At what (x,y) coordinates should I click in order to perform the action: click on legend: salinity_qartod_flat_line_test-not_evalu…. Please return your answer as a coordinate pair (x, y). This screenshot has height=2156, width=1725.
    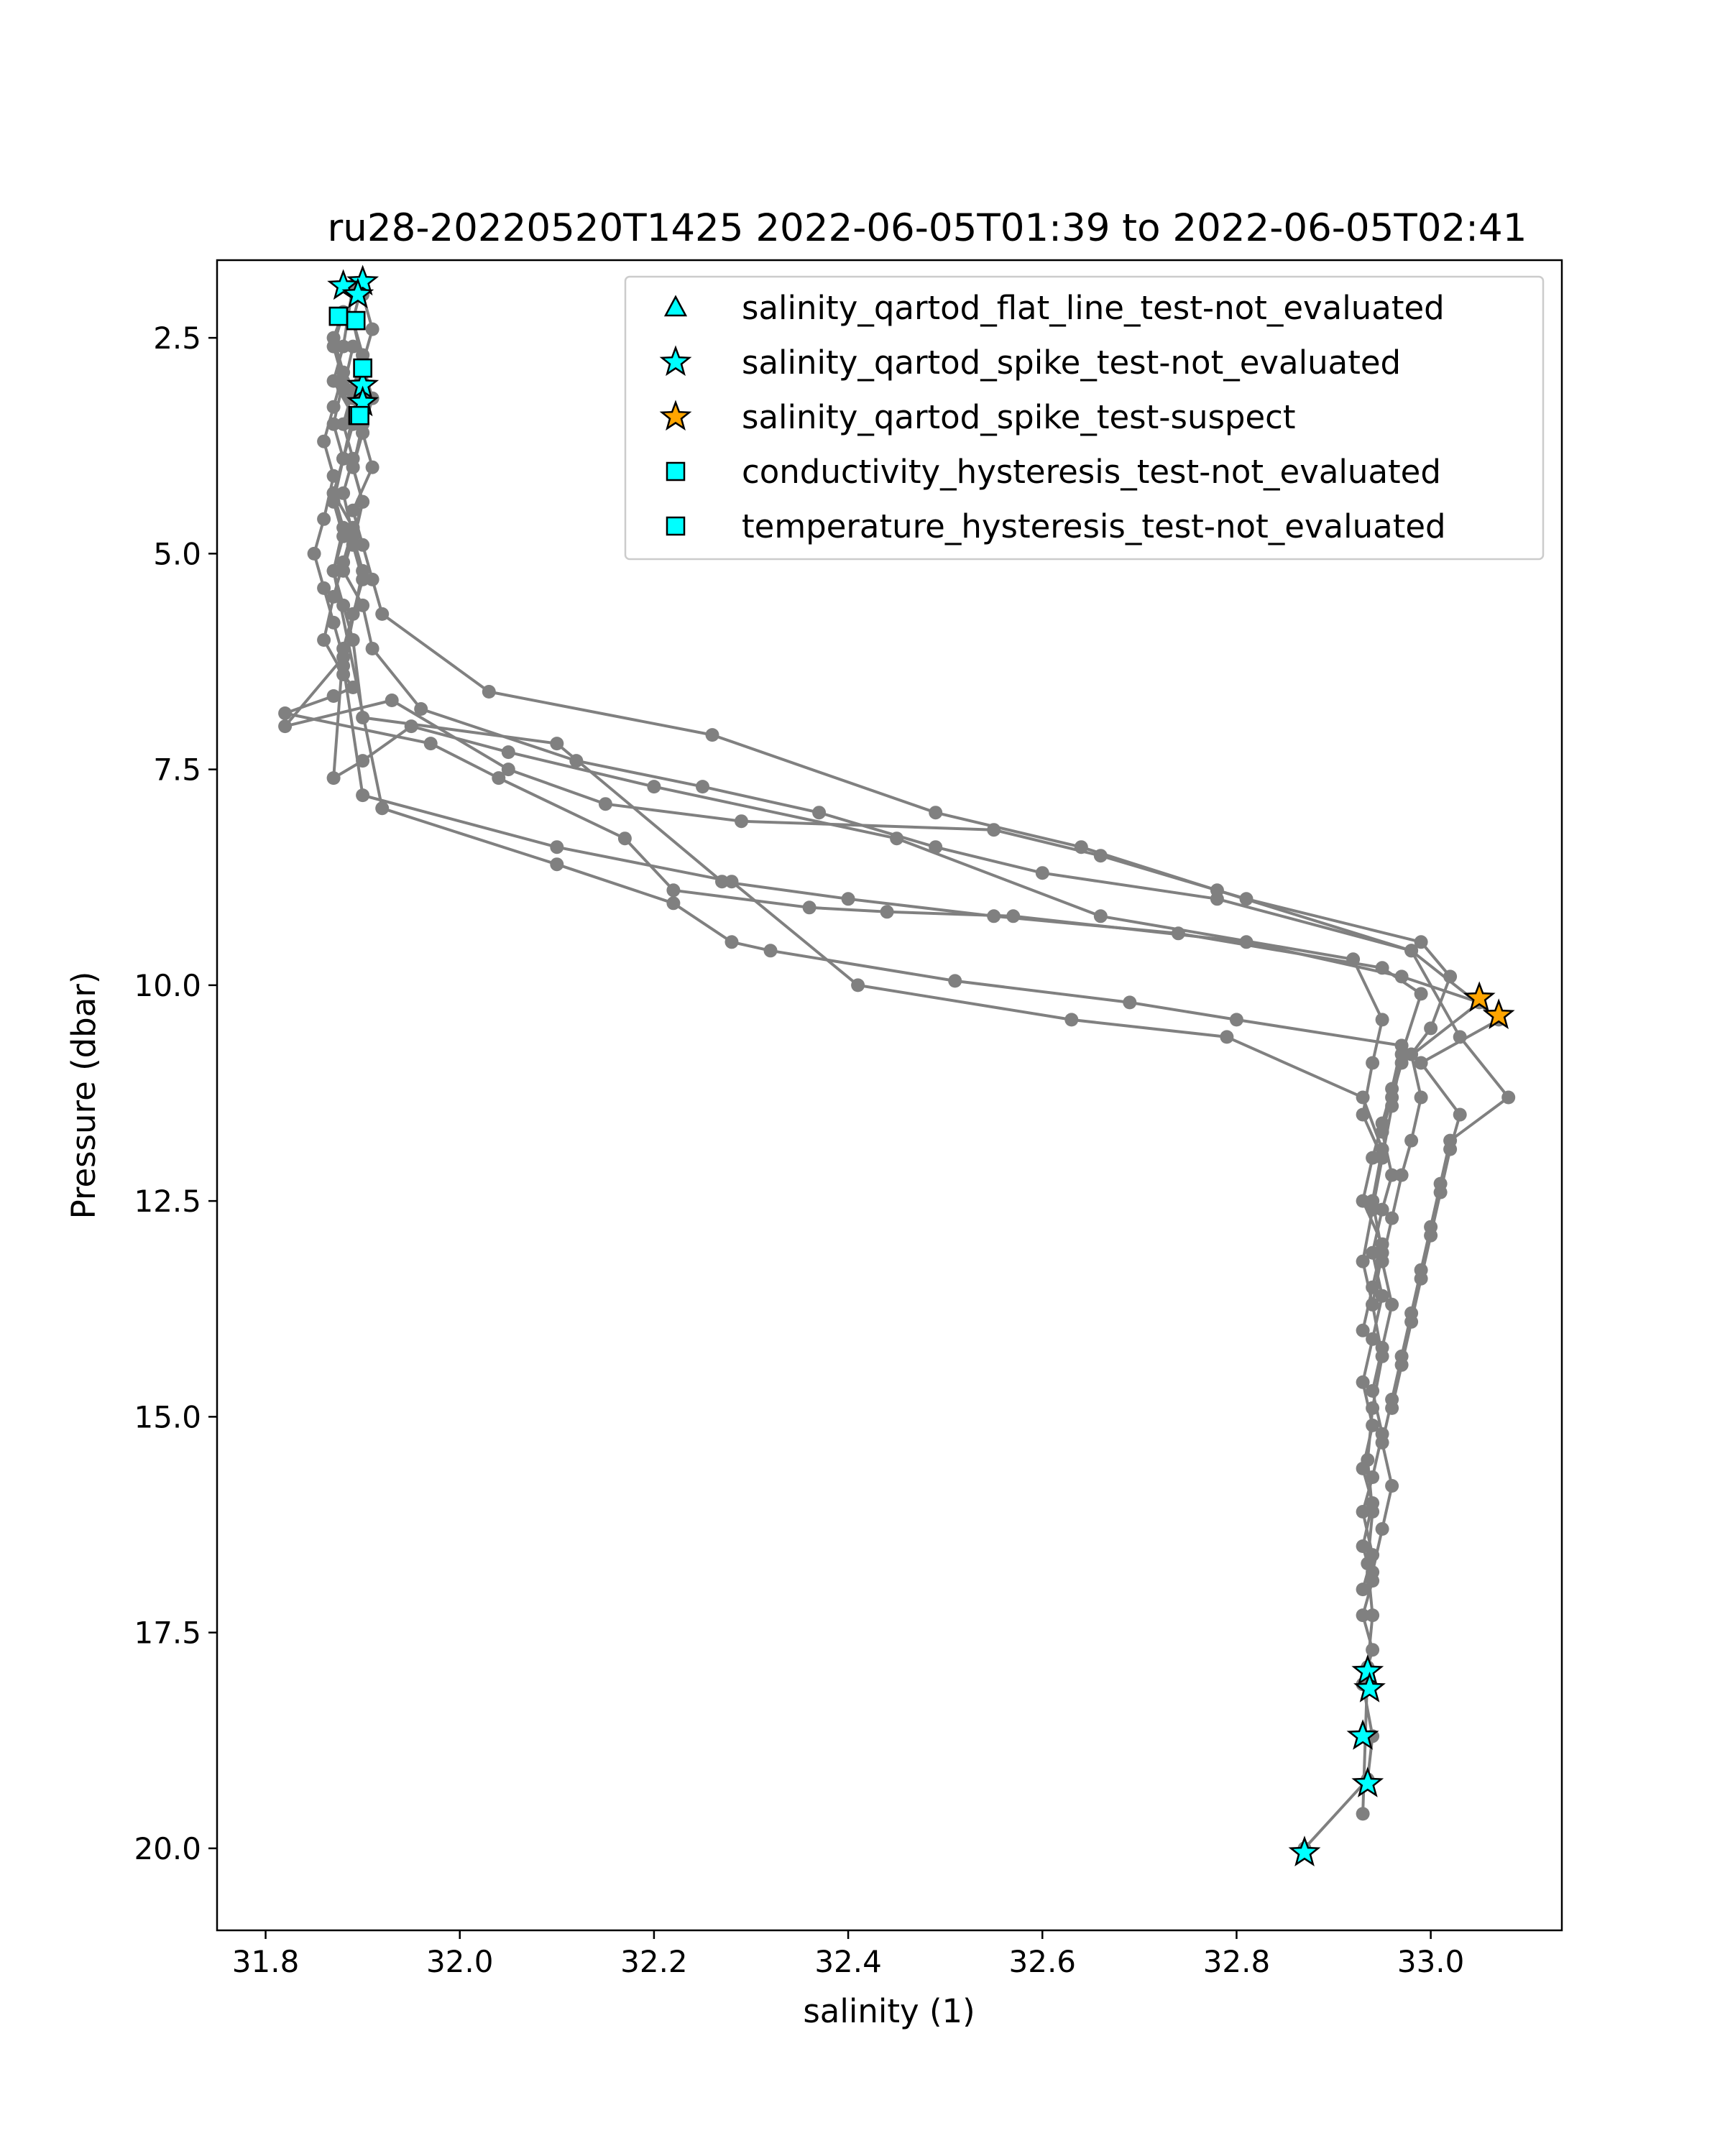
    Looking at the image, I should click on (1084, 418).